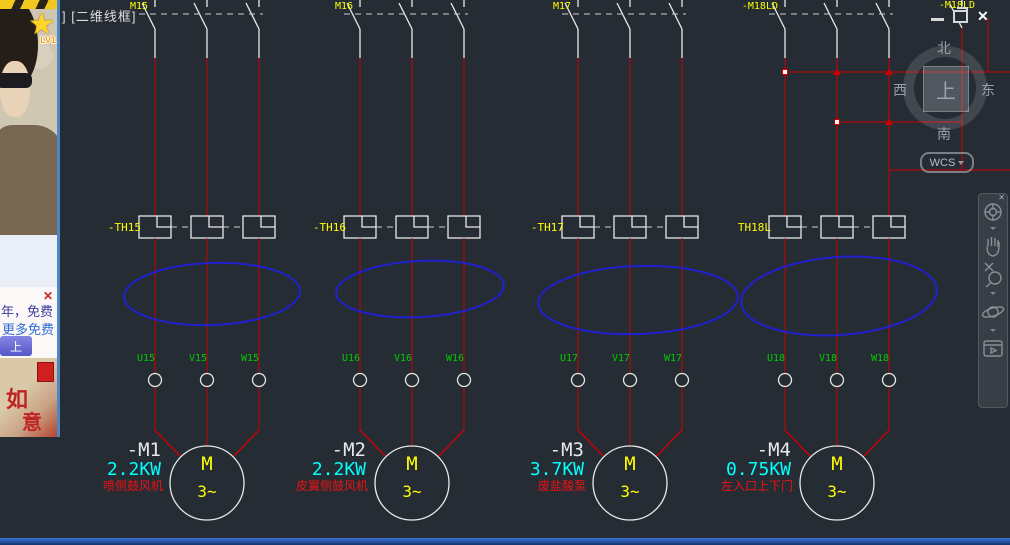 This screenshot has height=545, width=1010. I want to click on viewcube-top-face: 上, so click(946, 89).